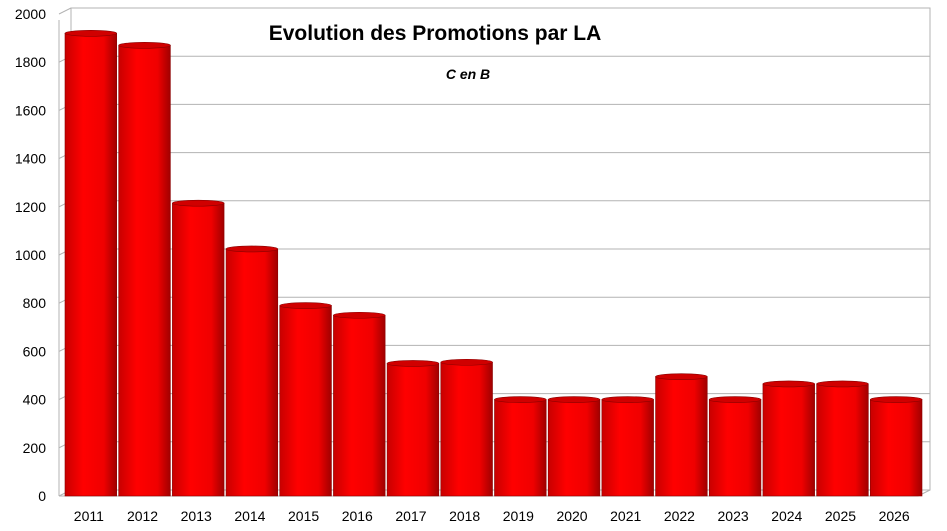 The width and height of the screenshot is (947, 531). What do you see at coordinates (840, 516) in the screenshot?
I see `x-tick-label: 2025` at bounding box center [840, 516].